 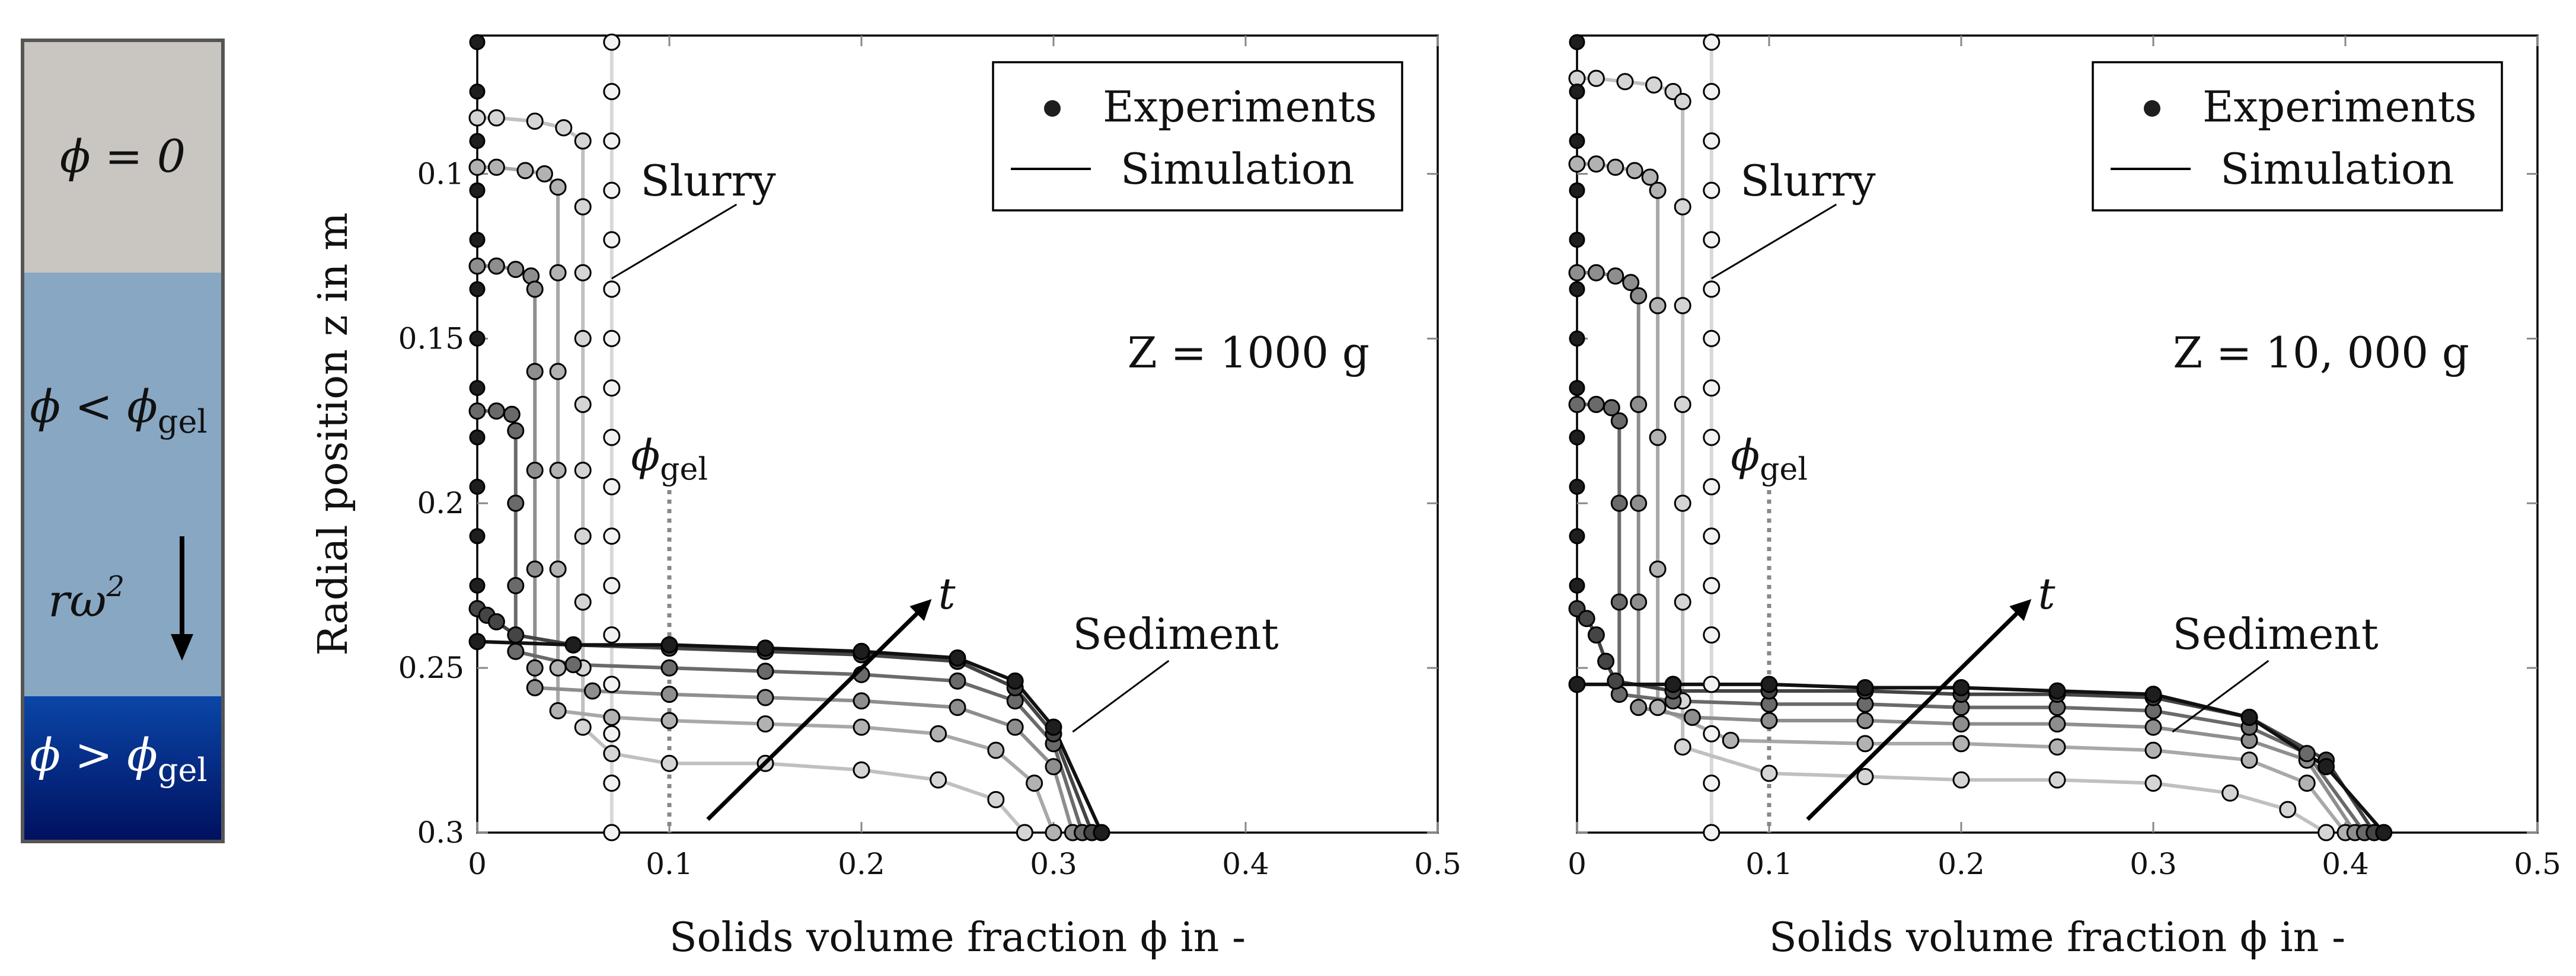 I want to click on column-border, so click(x=123, y=441).